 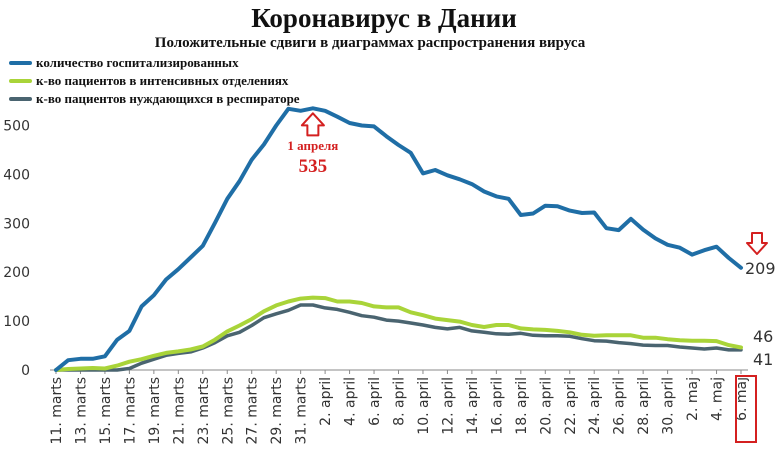 I want to click on peak-value-label: 535, so click(x=313, y=166).